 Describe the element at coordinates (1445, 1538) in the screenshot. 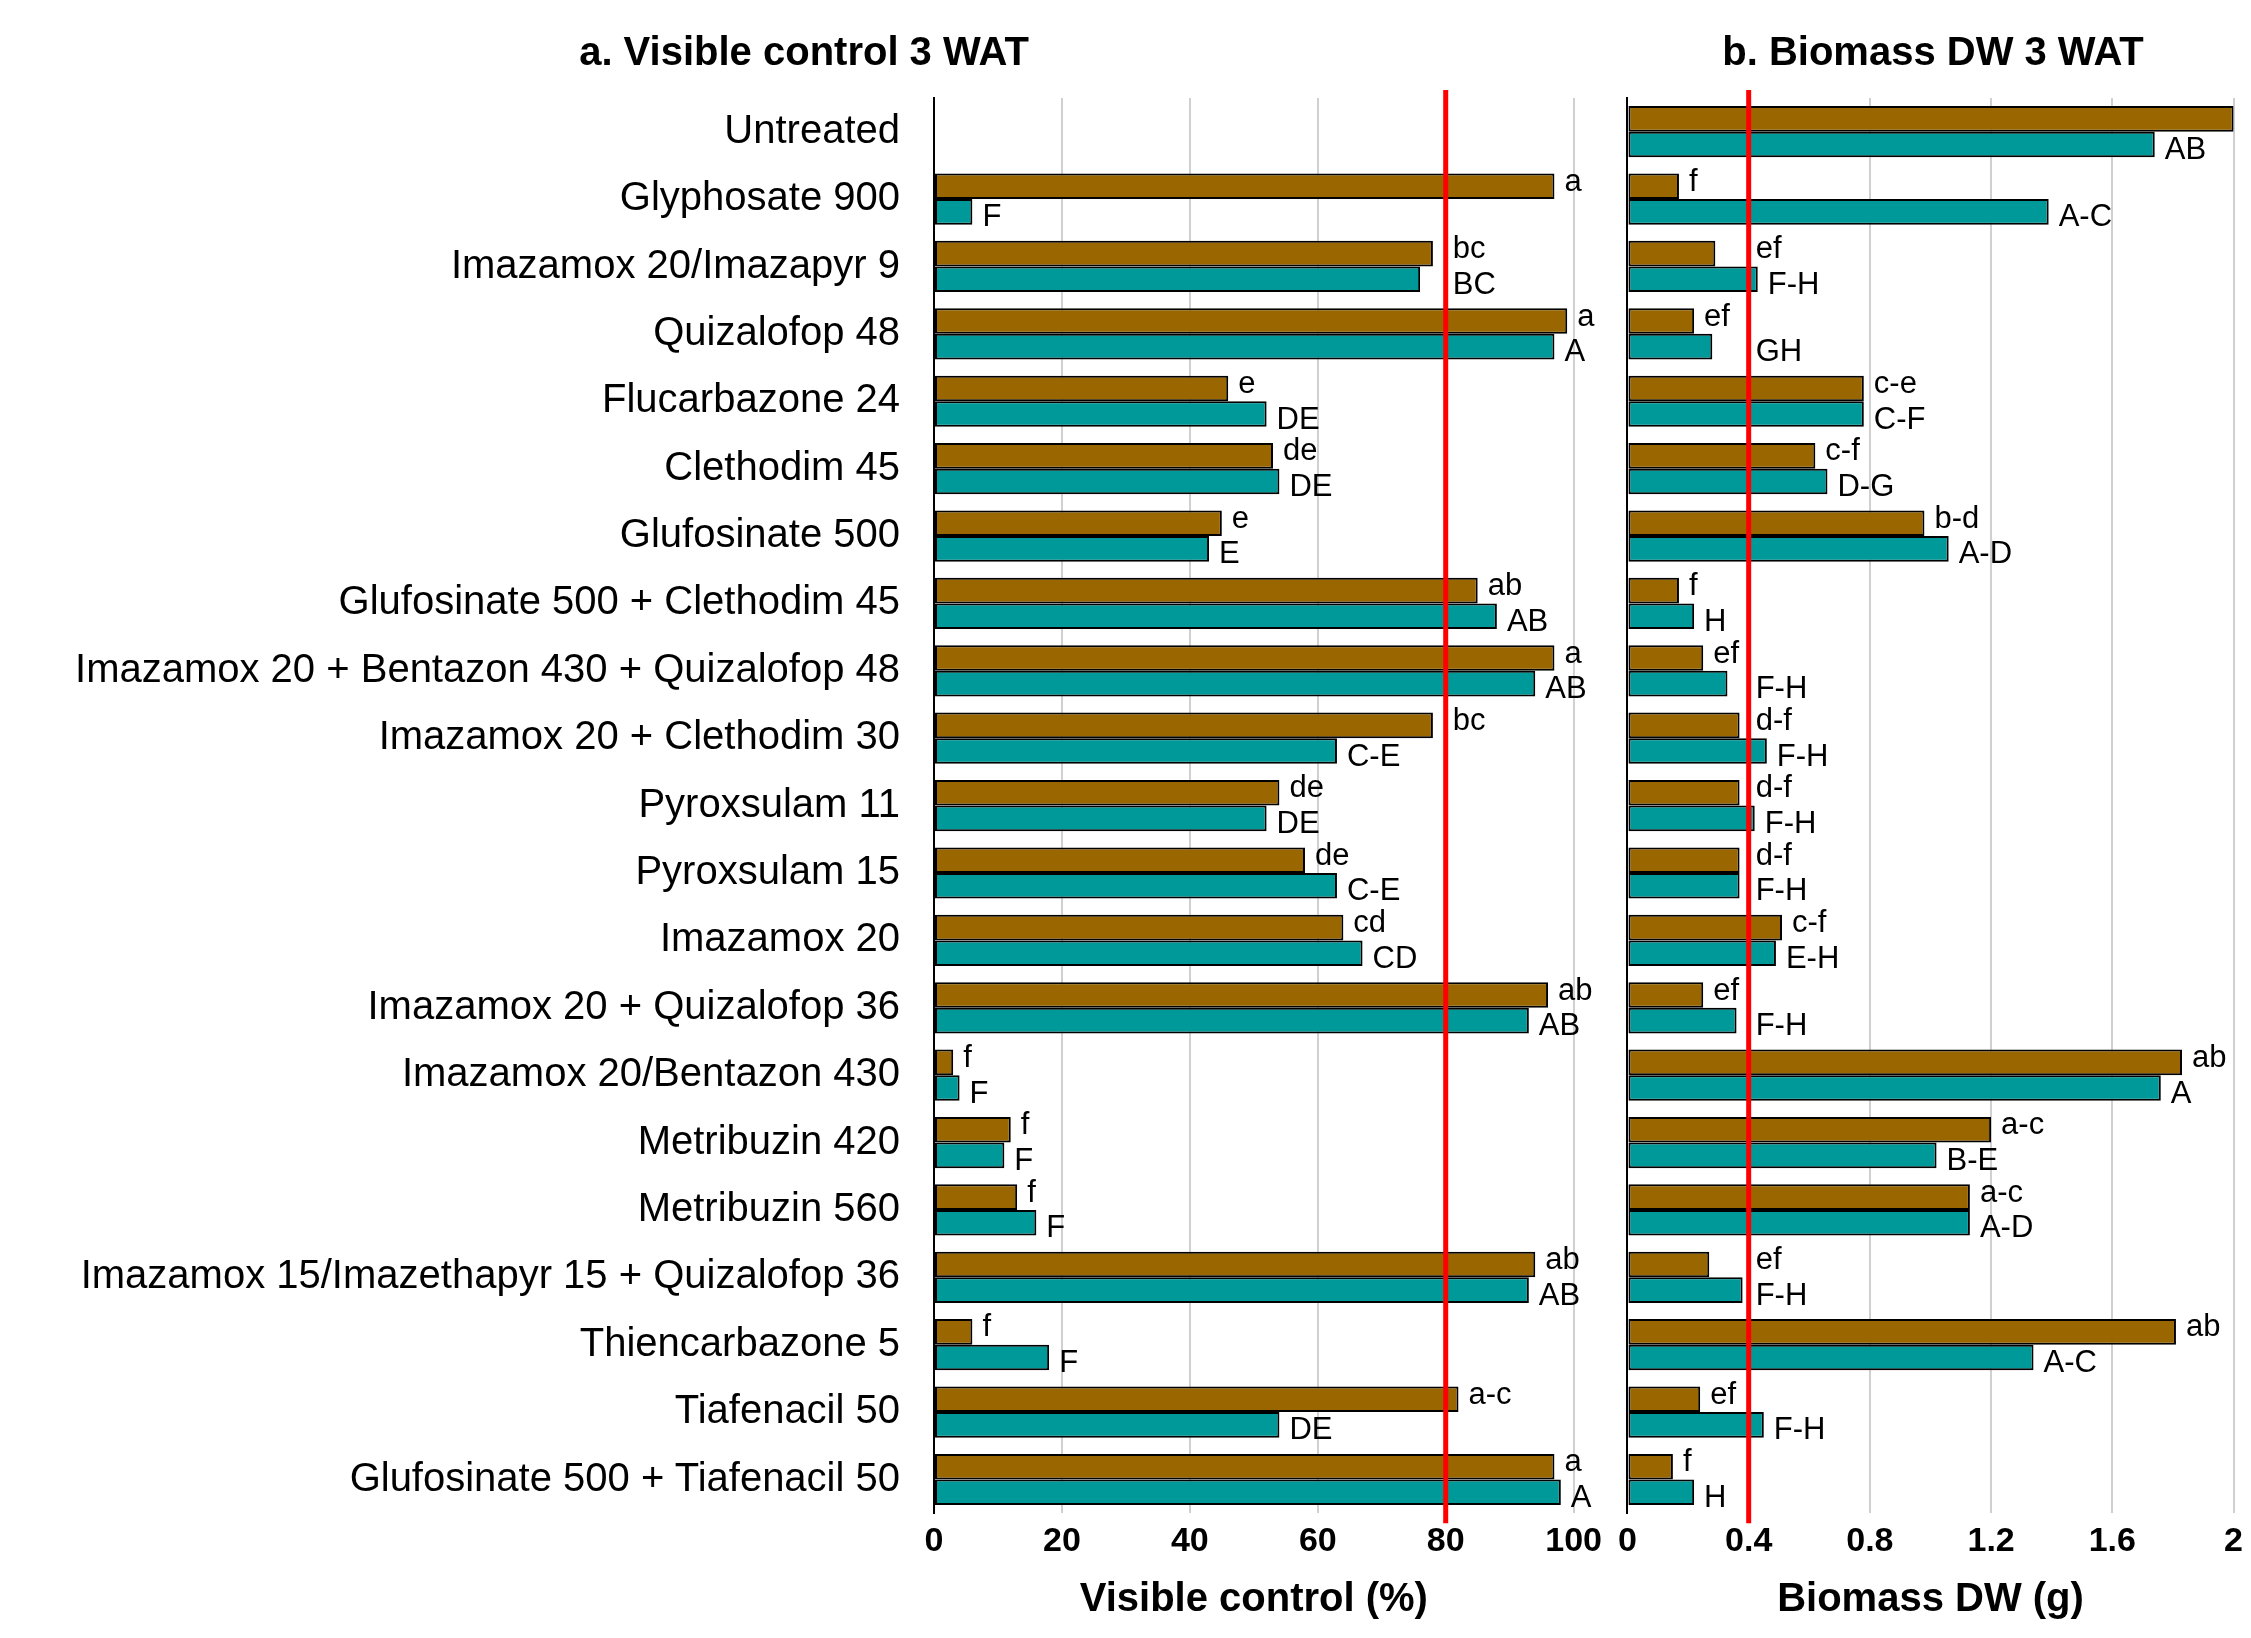

I see `x-tick-label: 80` at that location.